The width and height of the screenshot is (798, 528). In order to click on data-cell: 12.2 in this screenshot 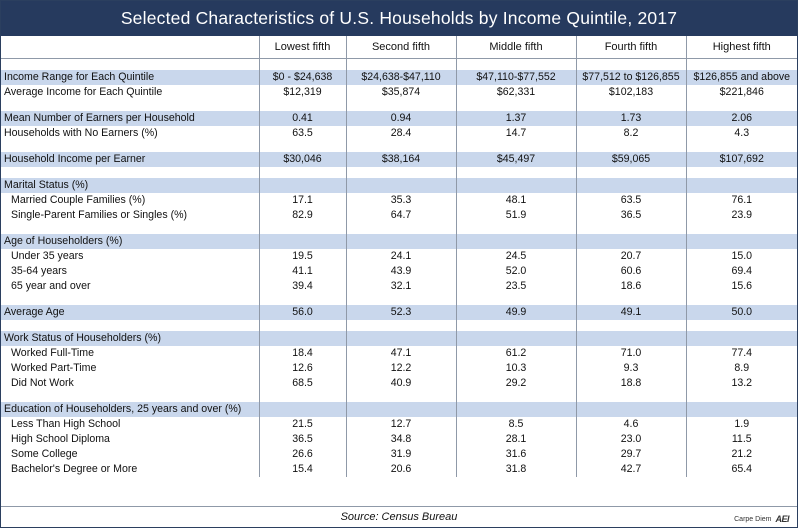, I will do `click(400, 368)`.